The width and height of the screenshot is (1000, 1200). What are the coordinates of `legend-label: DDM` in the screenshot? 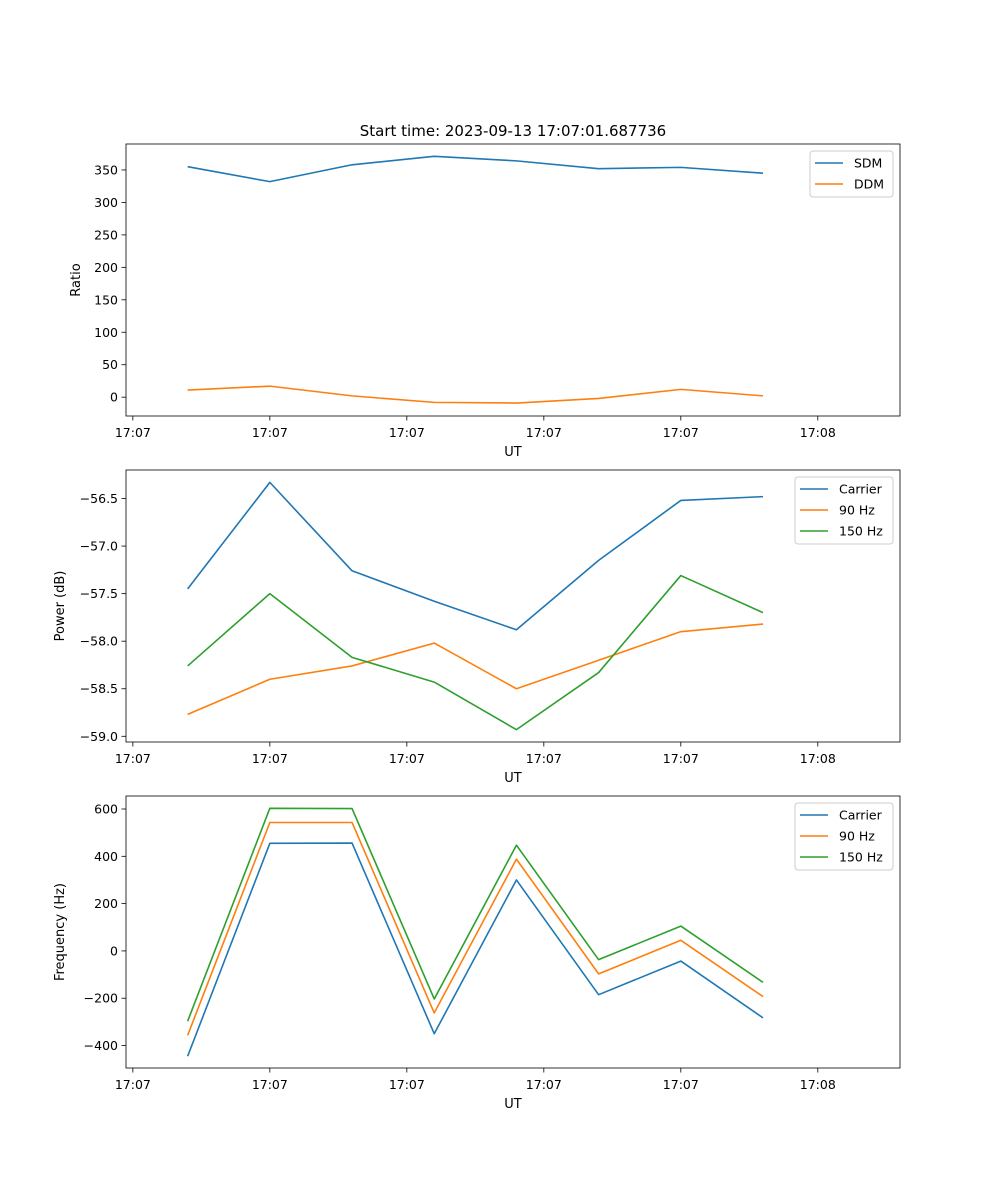 It's located at (869, 184).